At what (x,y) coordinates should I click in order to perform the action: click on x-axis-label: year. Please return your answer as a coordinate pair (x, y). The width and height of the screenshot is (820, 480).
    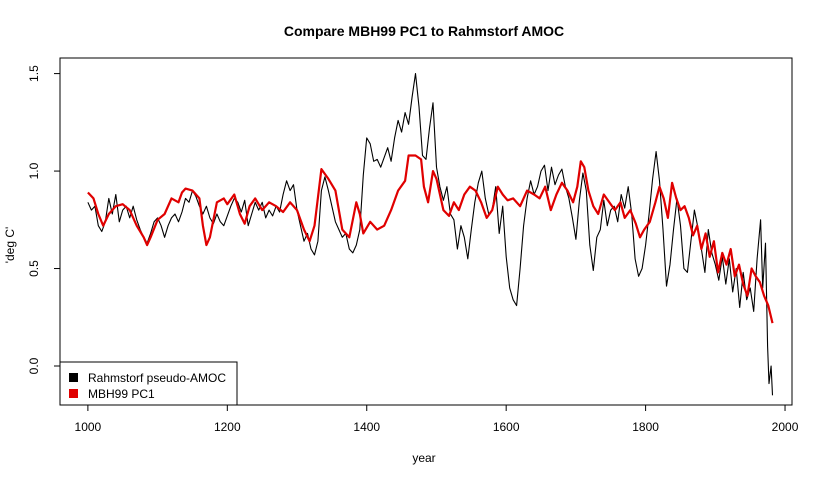
    Looking at the image, I should click on (423, 458).